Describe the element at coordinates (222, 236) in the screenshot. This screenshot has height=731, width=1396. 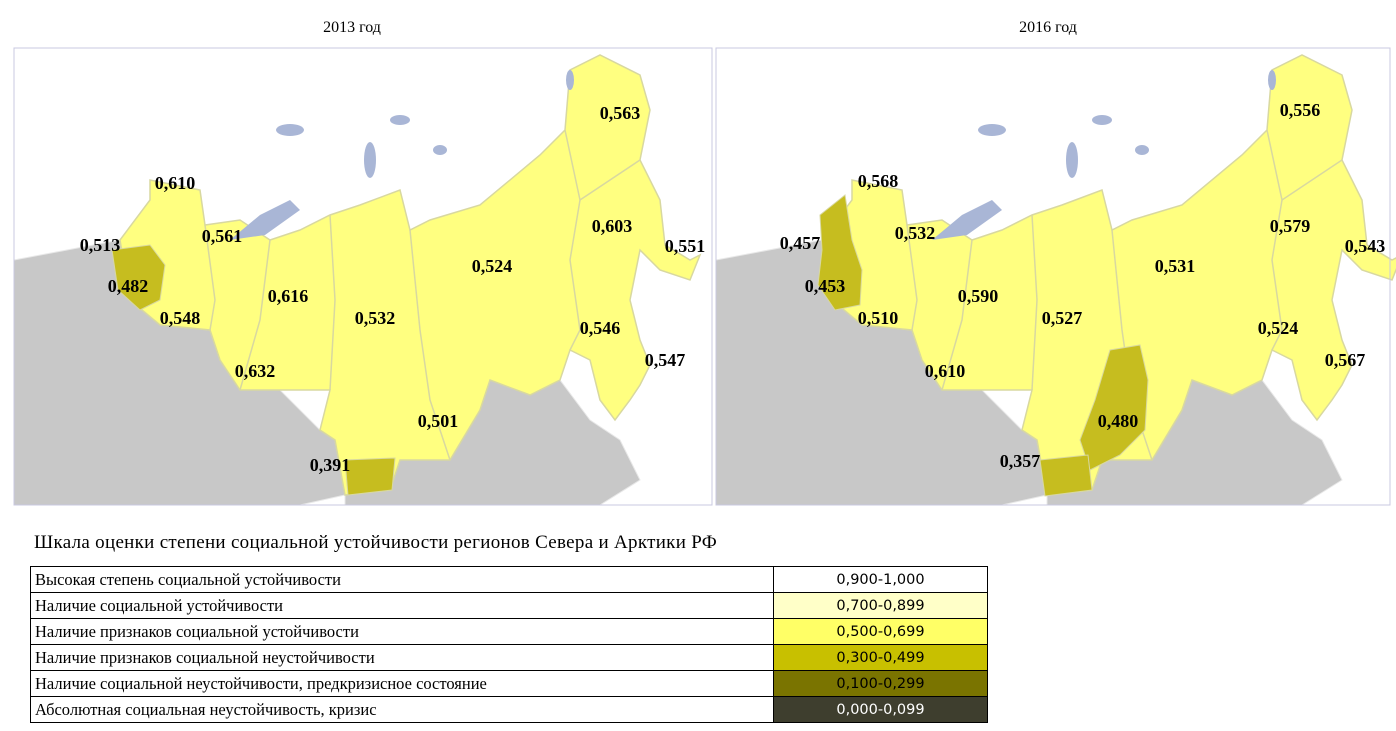
I see `region-value: 0,561` at that location.